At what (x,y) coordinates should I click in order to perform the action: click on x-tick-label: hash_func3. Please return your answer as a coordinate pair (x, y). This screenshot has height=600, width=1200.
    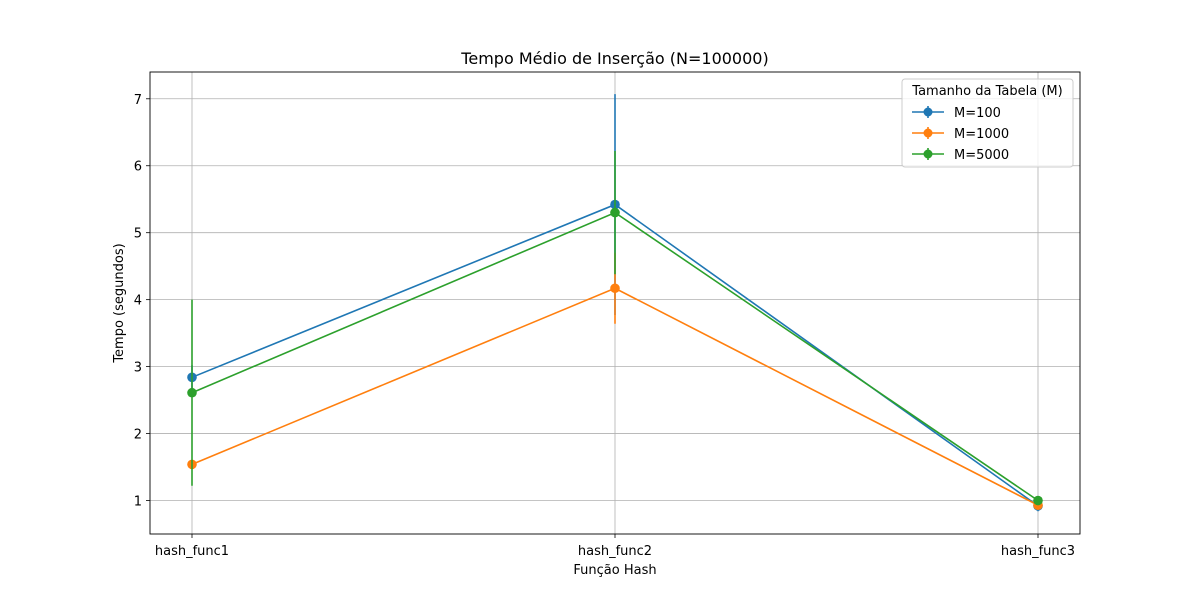
    Looking at the image, I should click on (1038, 551).